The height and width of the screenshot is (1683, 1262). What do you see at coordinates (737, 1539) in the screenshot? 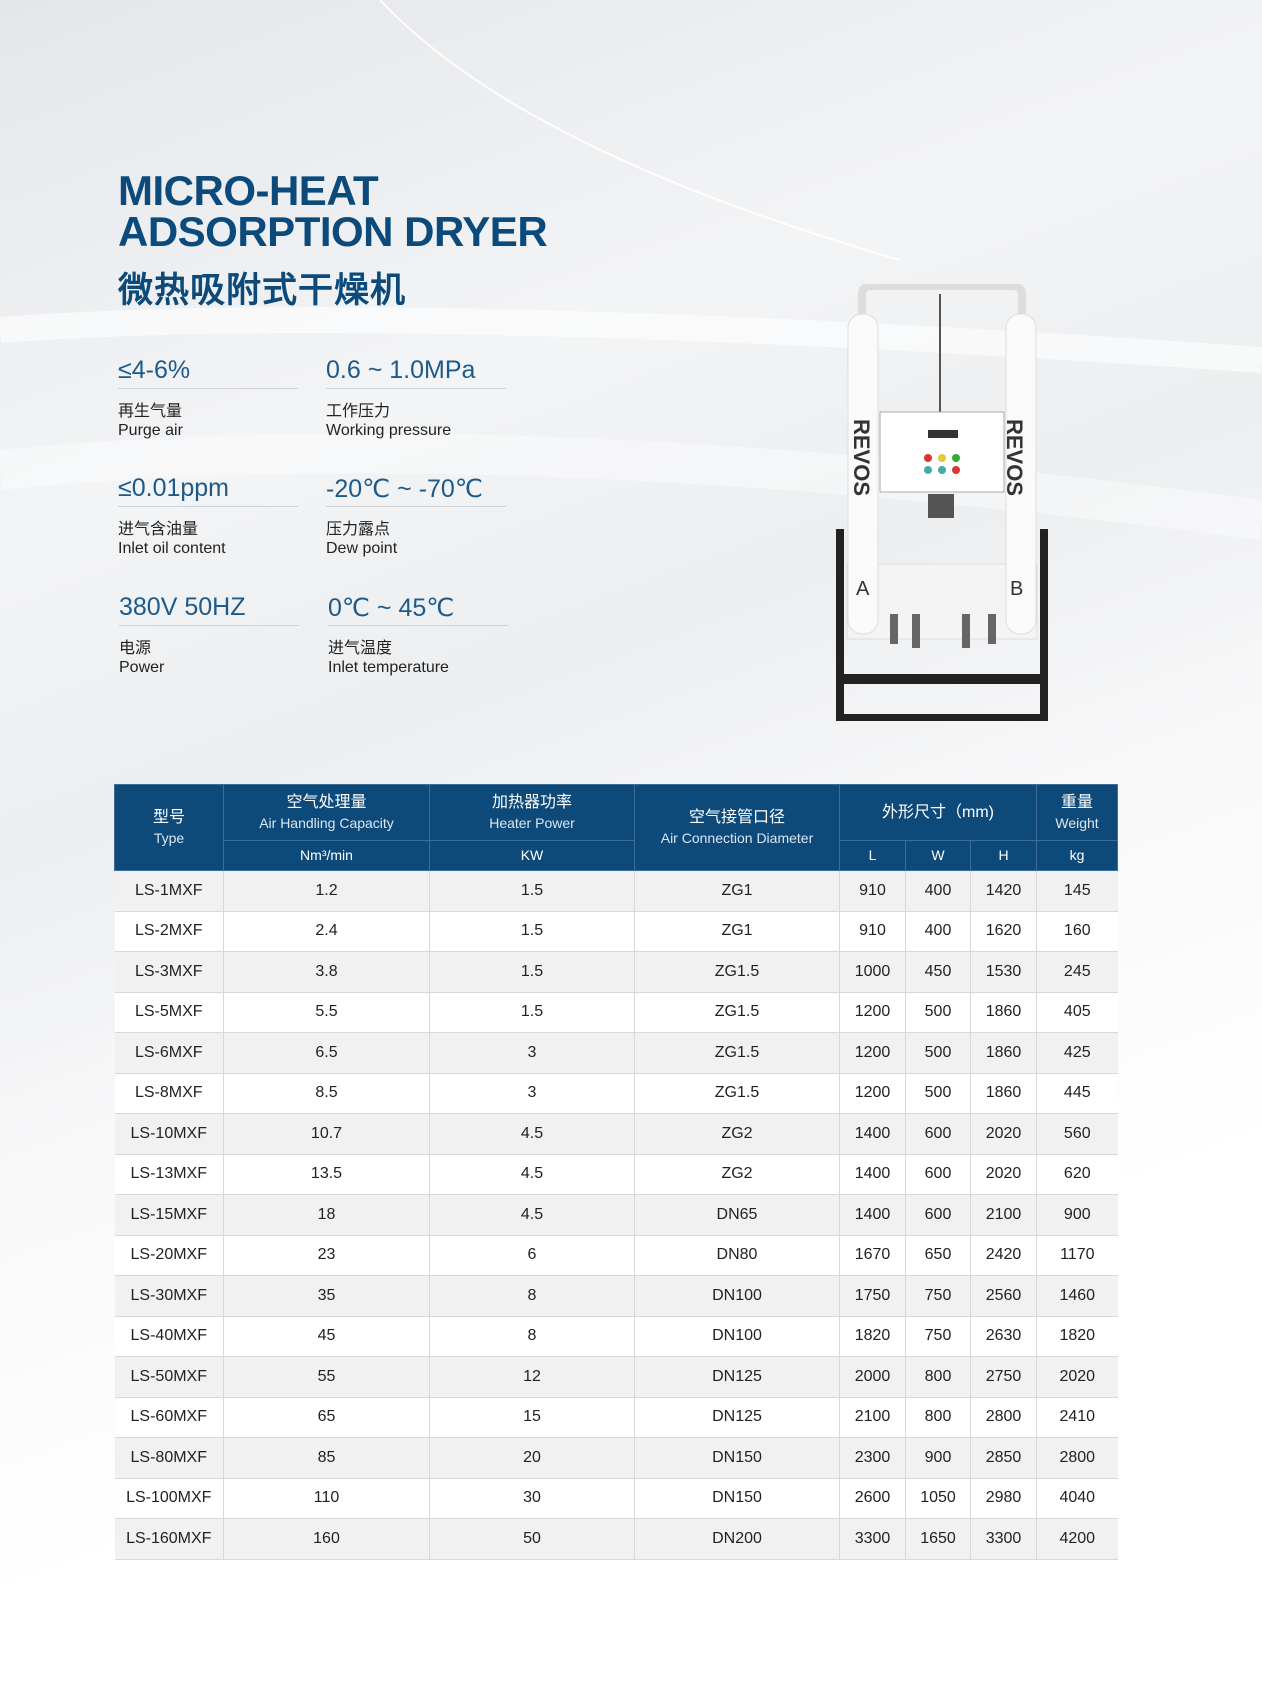
I see `table-cell: DN200` at bounding box center [737, 1539].